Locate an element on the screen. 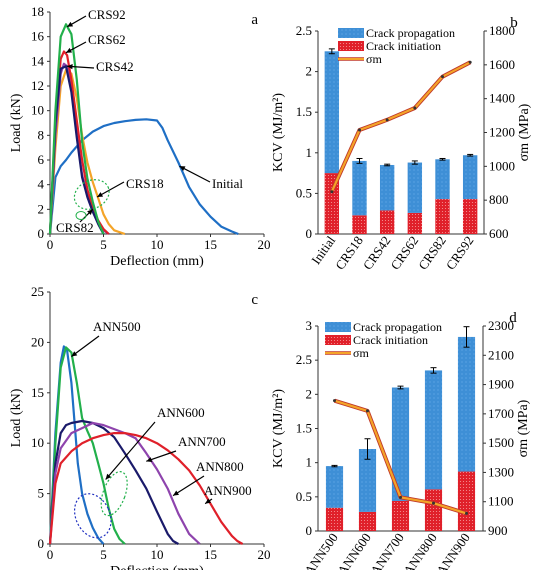  annotation-arrow-ann700-head is located at coordinates (149, 460).